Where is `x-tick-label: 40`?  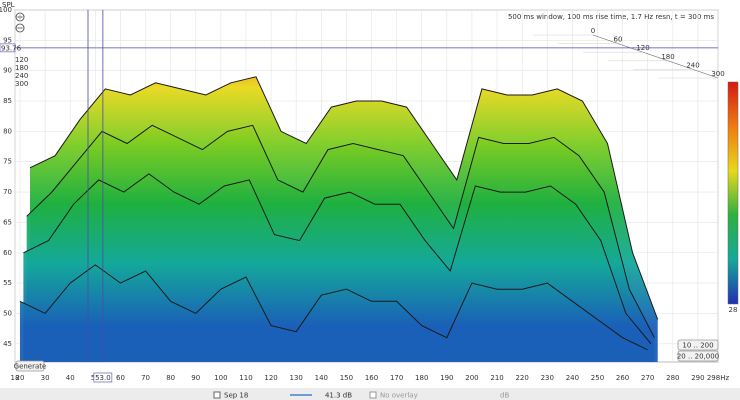
x-tick-label: 40 is located at coordinates (70, 378).